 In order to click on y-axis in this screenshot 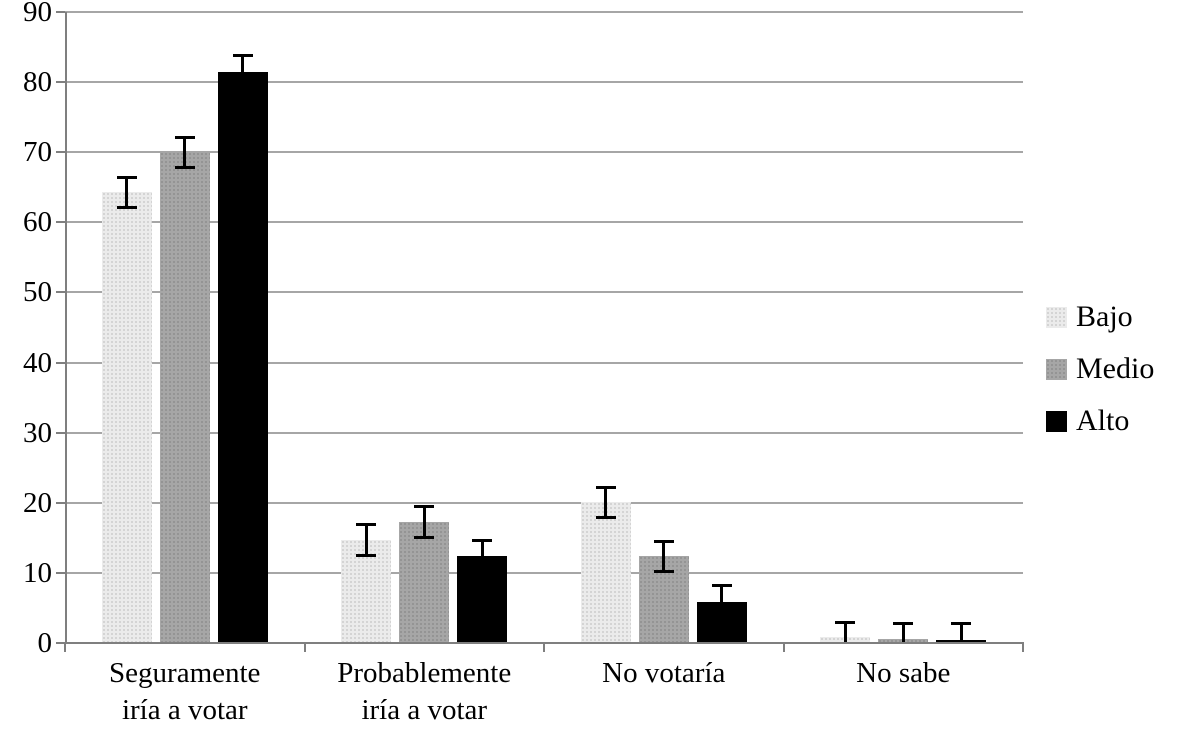, I will do `click(66, 327)`.